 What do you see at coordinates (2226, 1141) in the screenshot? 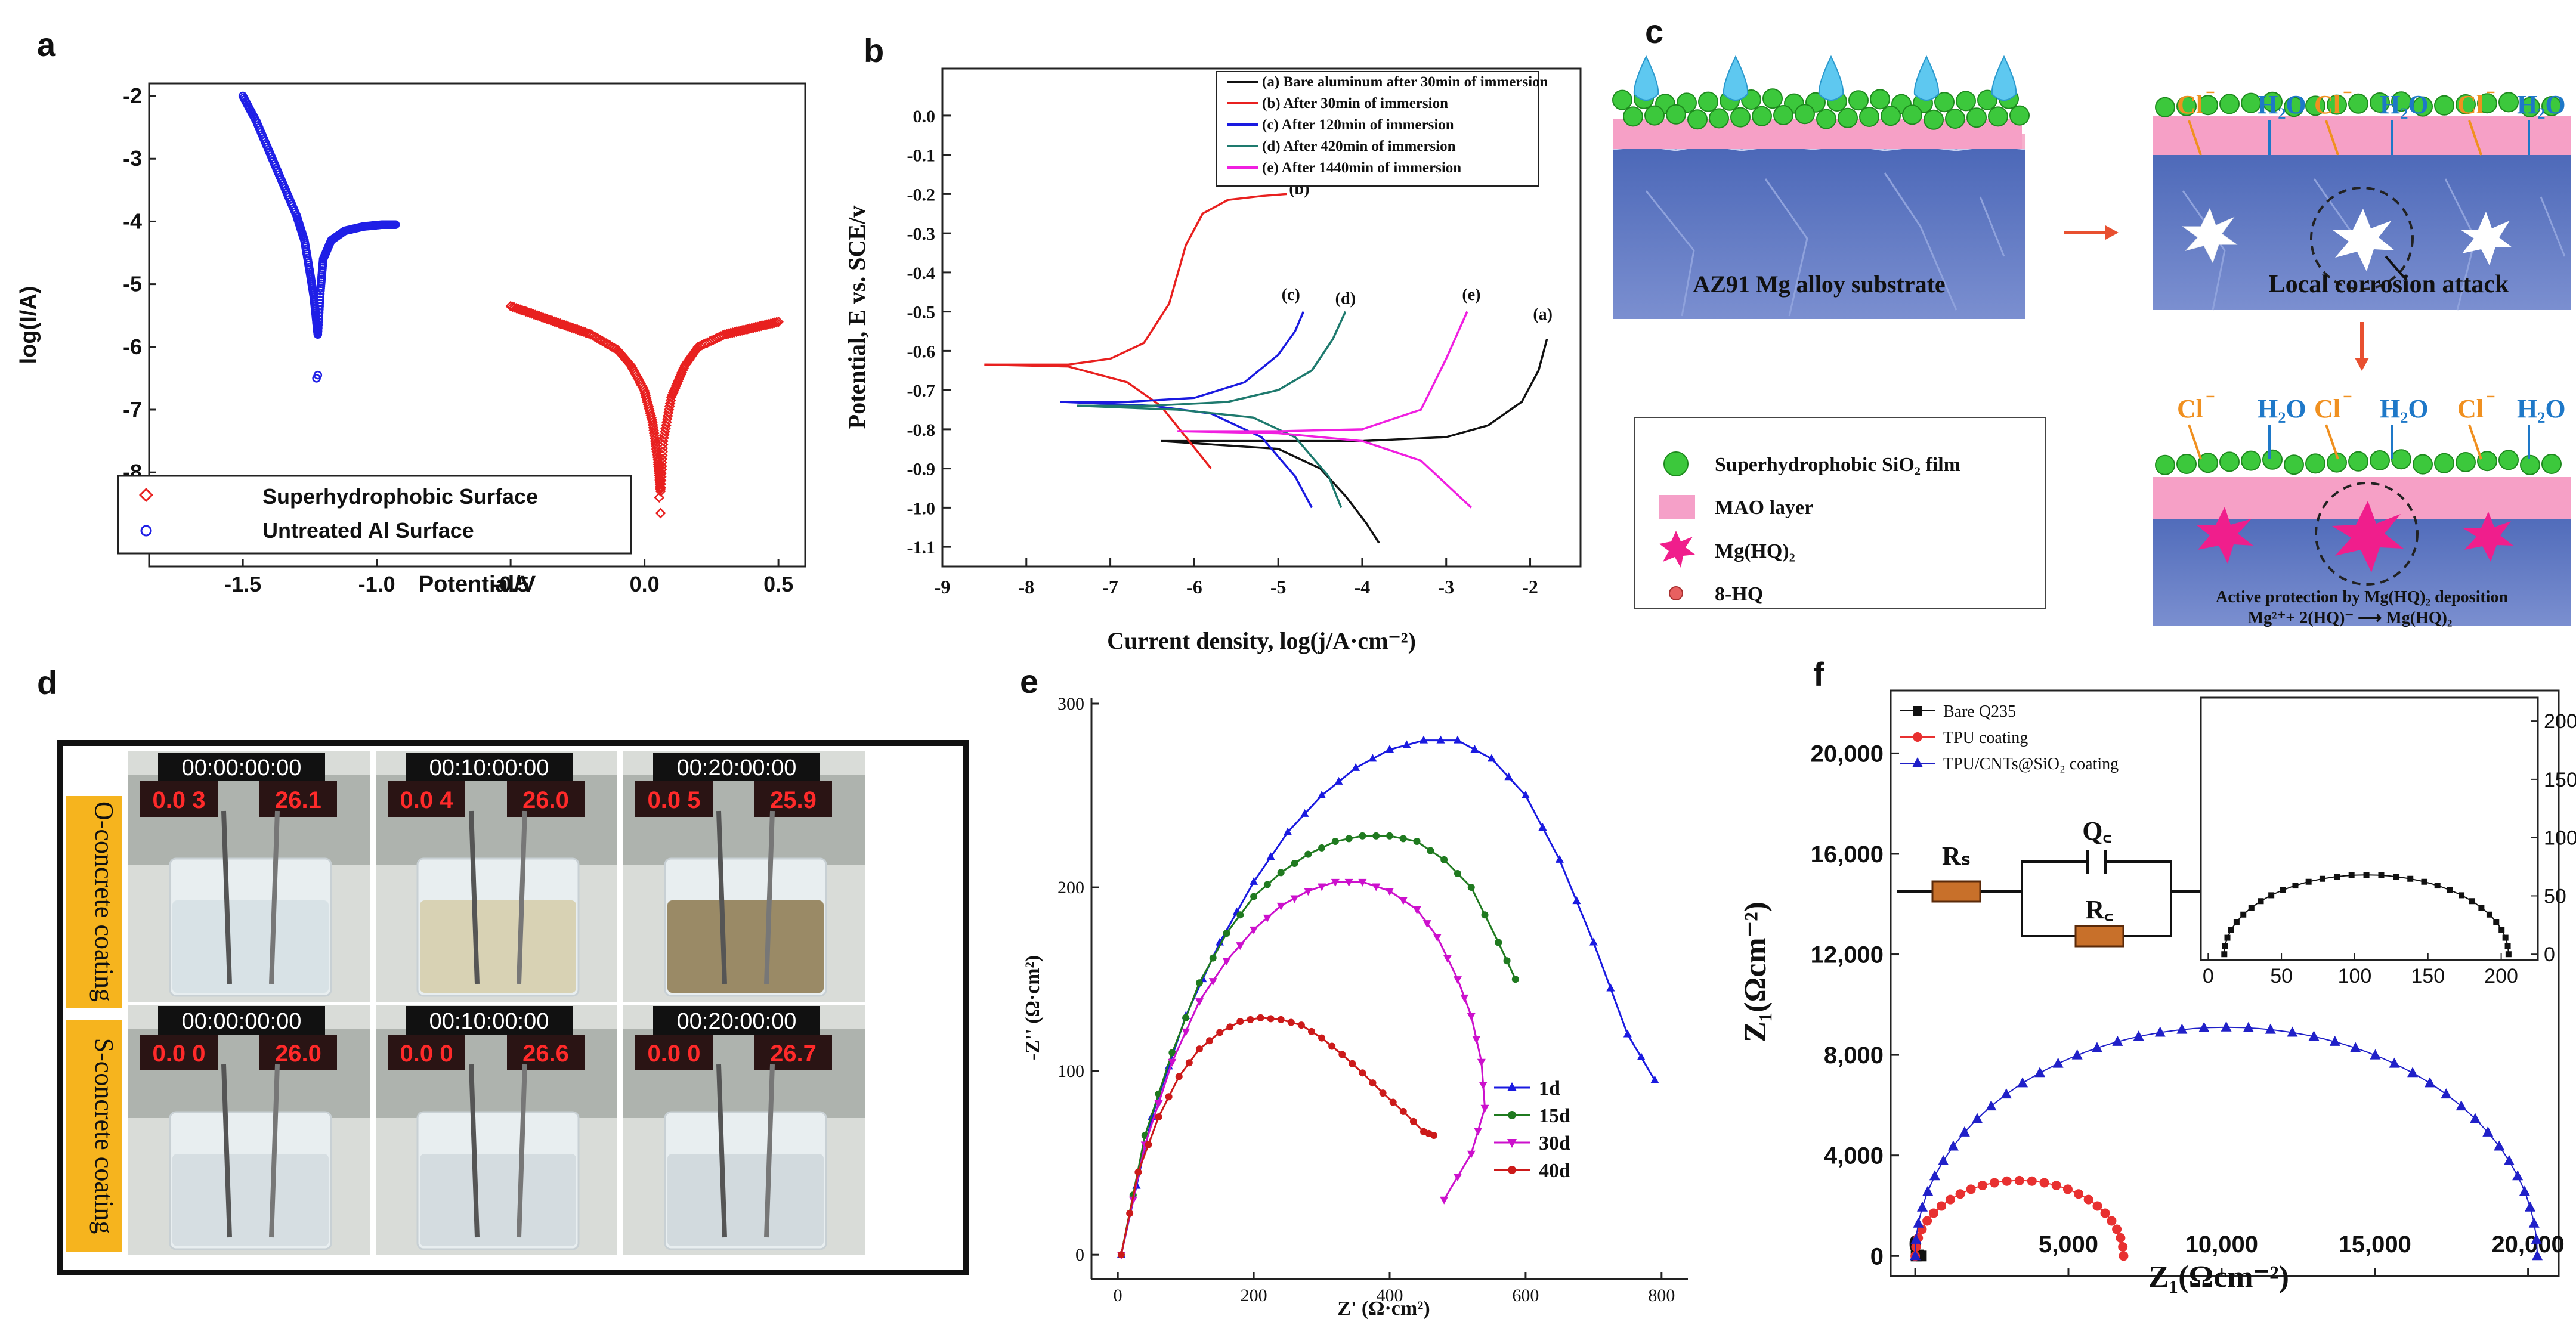
I see `chart-f-arc-TPU/CNTs@SiO₂ coating` at bounding box center [2226, 1141].